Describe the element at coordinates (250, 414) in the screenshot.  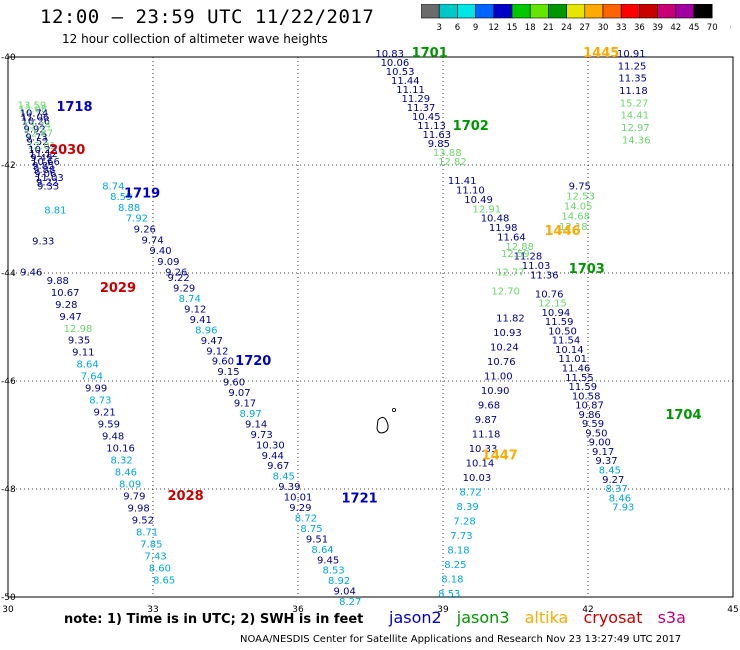
I see `swh-value: 8.97` at that location.